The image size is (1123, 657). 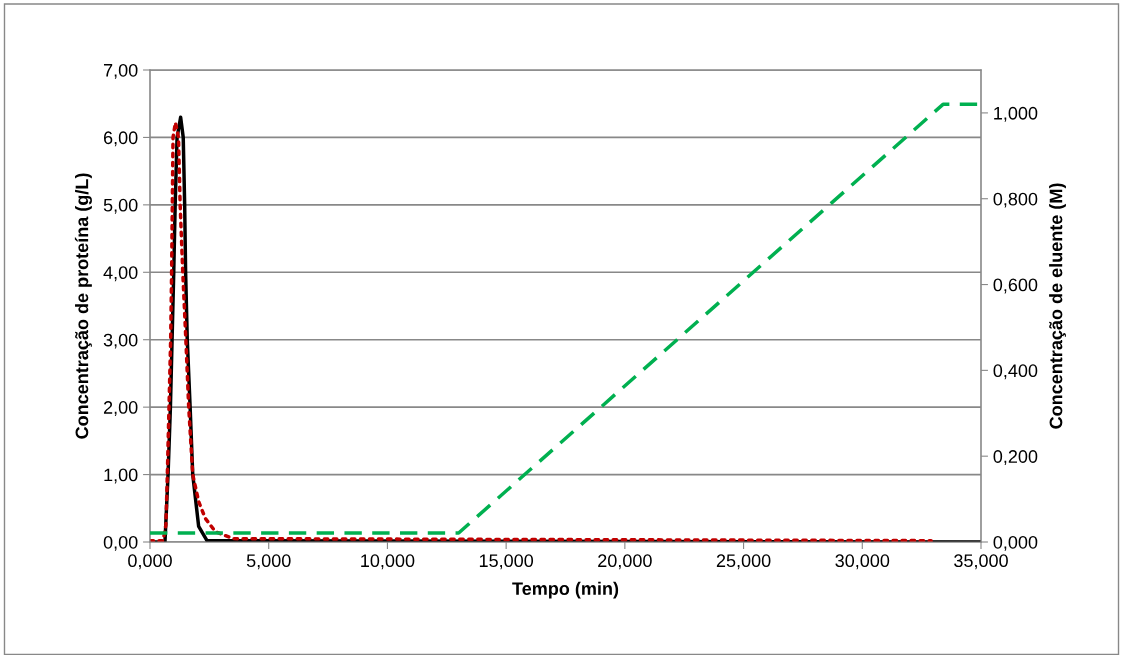 I want to click on y-tick-label: 1,00, so click(x=121, y=476).